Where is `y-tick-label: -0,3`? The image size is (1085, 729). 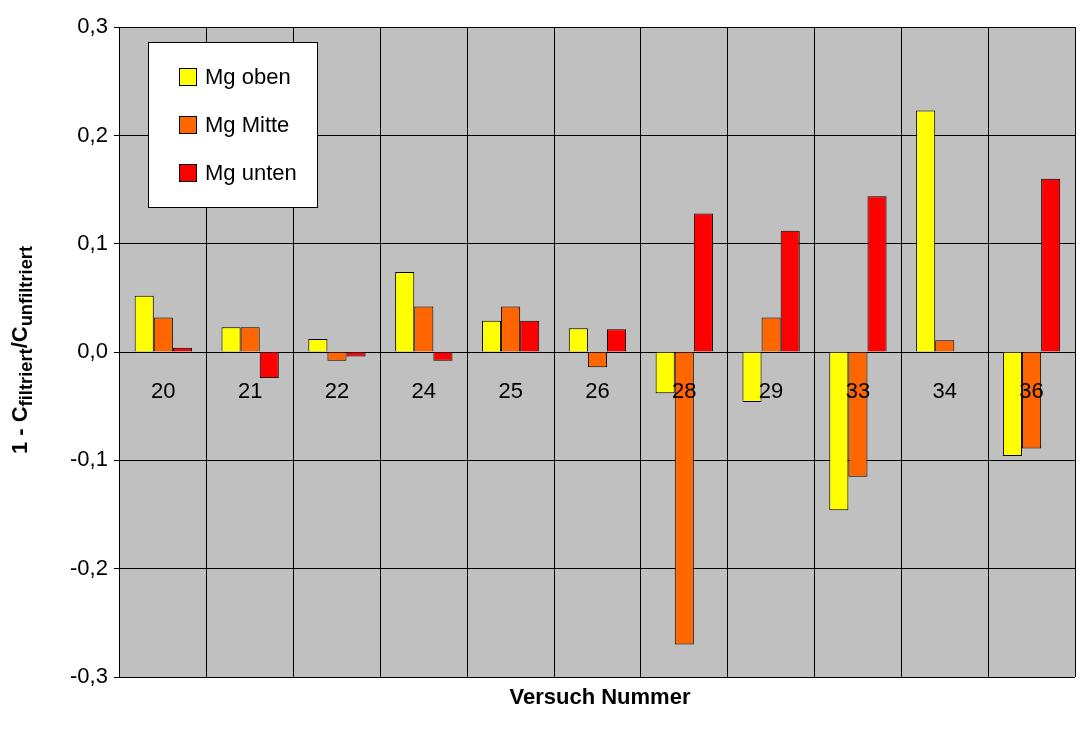 y-tick-label: -0,3 is located at coordinates (88, 676).